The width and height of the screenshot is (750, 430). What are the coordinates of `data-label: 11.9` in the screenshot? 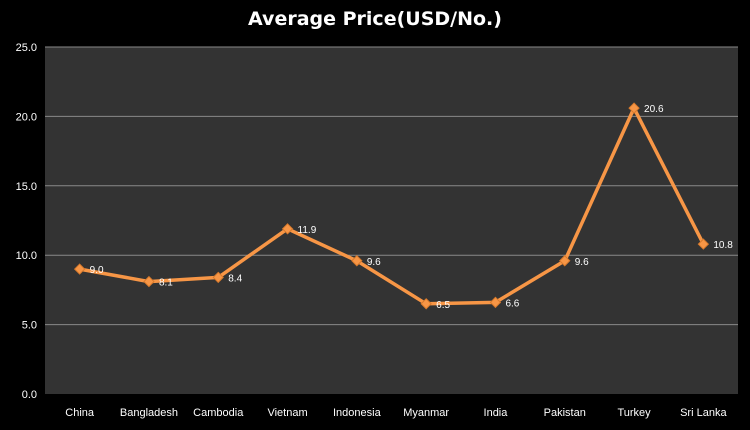 It's located at (307, 230).